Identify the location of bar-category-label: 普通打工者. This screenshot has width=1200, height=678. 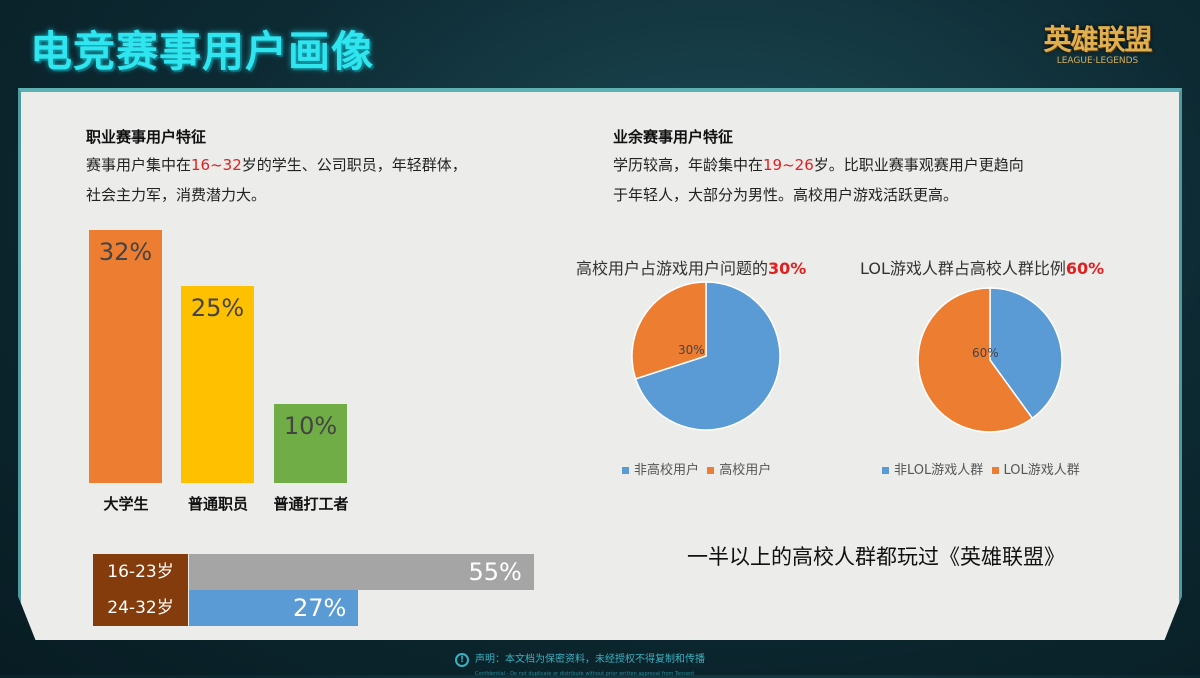
(311, 504).